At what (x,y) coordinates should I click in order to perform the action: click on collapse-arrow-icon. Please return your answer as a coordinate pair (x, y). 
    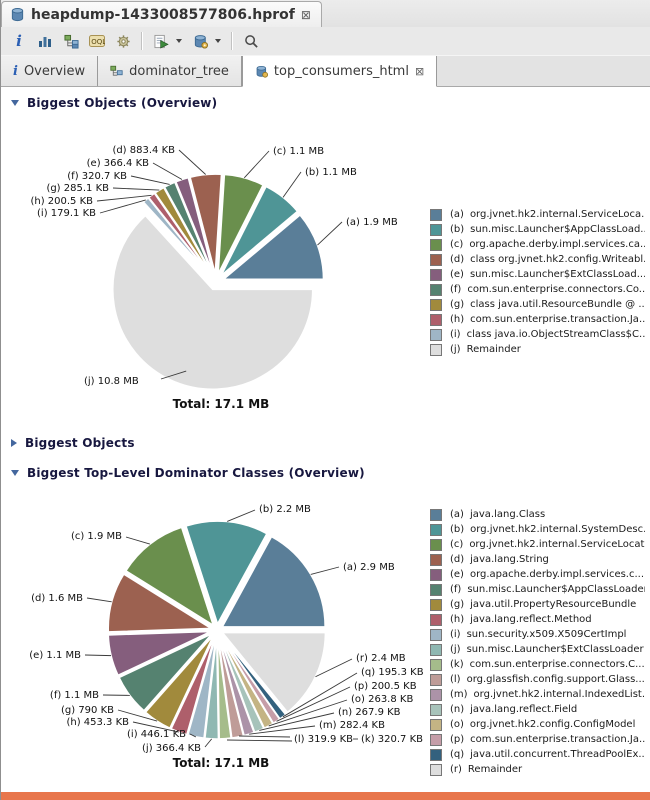
    Looking at the image, I should click on (15, 473).